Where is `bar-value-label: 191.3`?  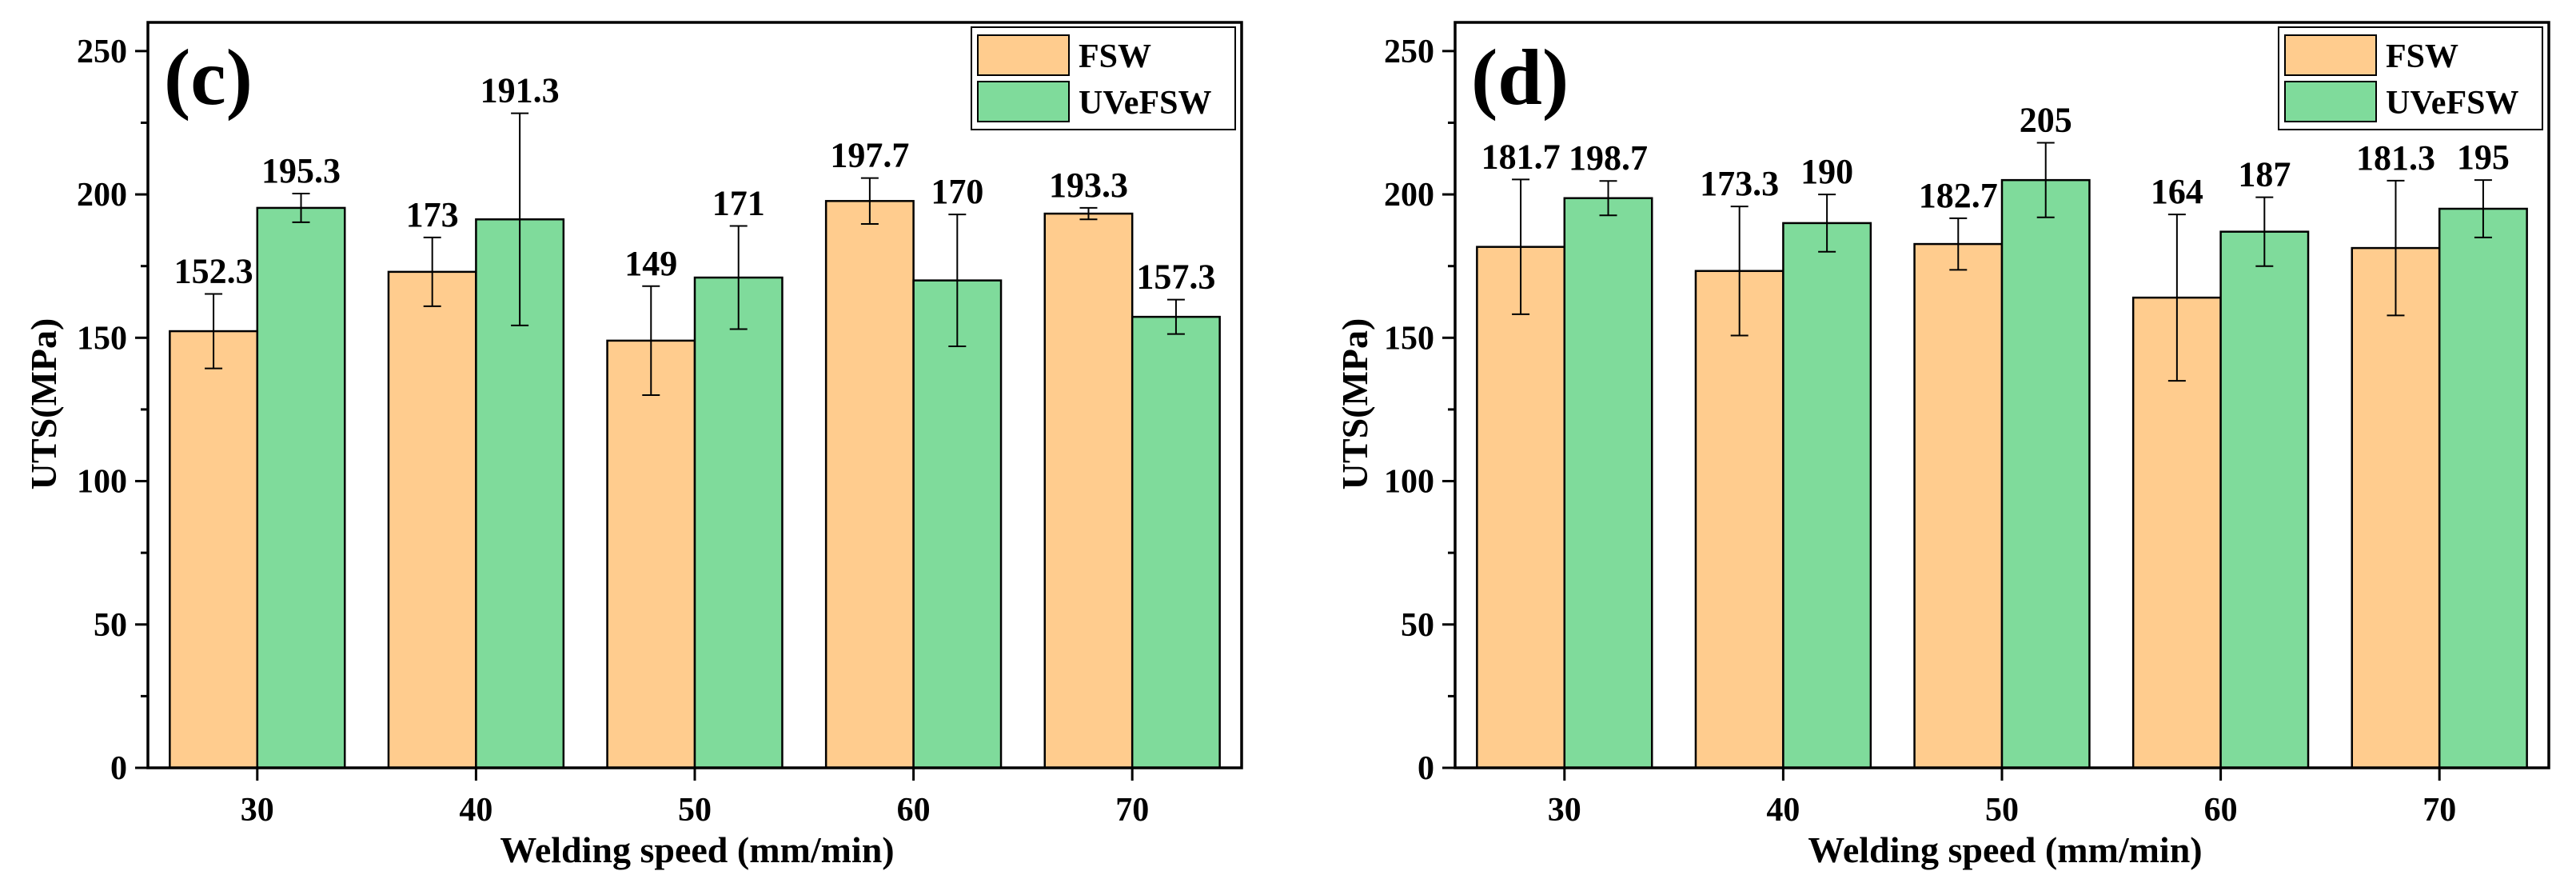
bar-value-label: 191.3 is located at coordinates (520, 90).